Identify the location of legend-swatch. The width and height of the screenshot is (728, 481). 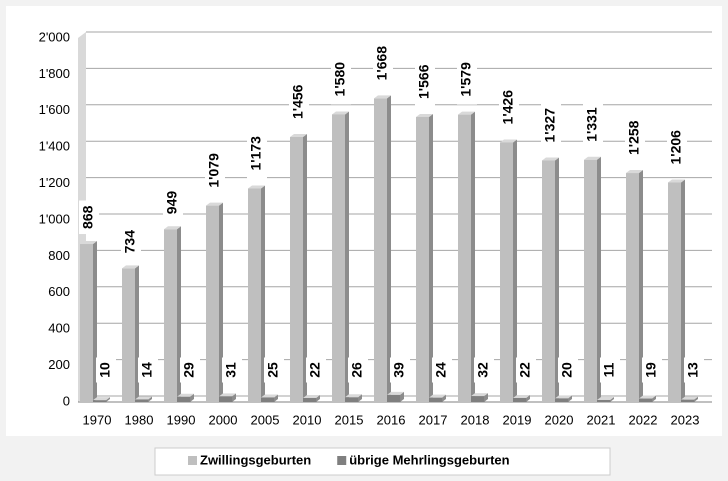
(192, 460).